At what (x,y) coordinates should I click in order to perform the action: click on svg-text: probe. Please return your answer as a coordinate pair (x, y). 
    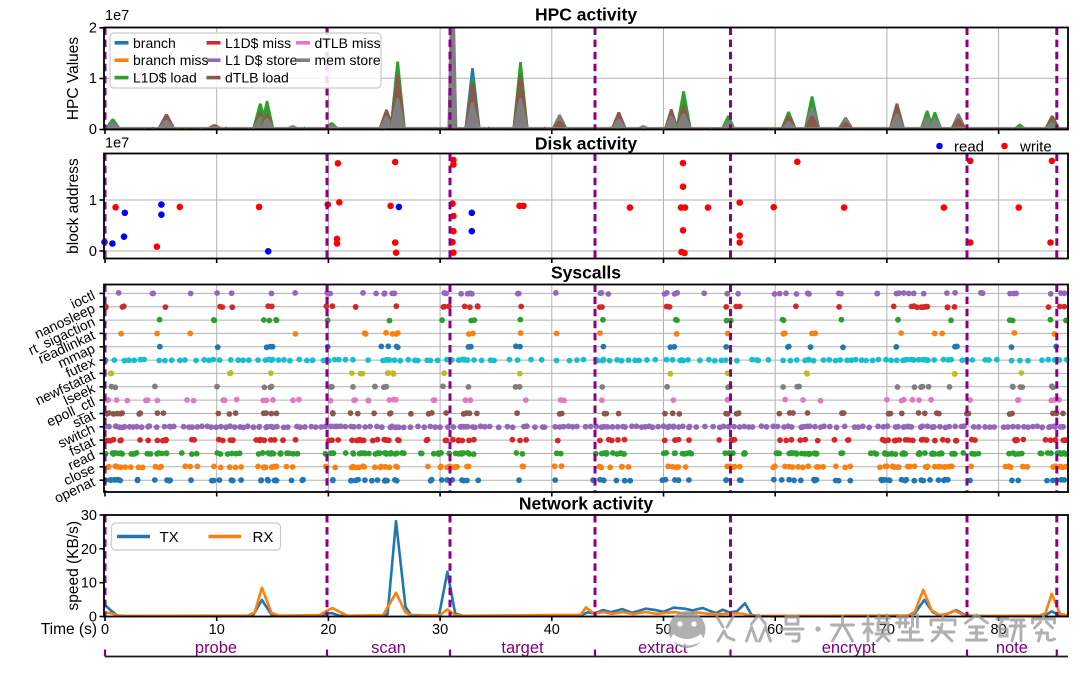
    Looking at the image, I should click on (216, 648).